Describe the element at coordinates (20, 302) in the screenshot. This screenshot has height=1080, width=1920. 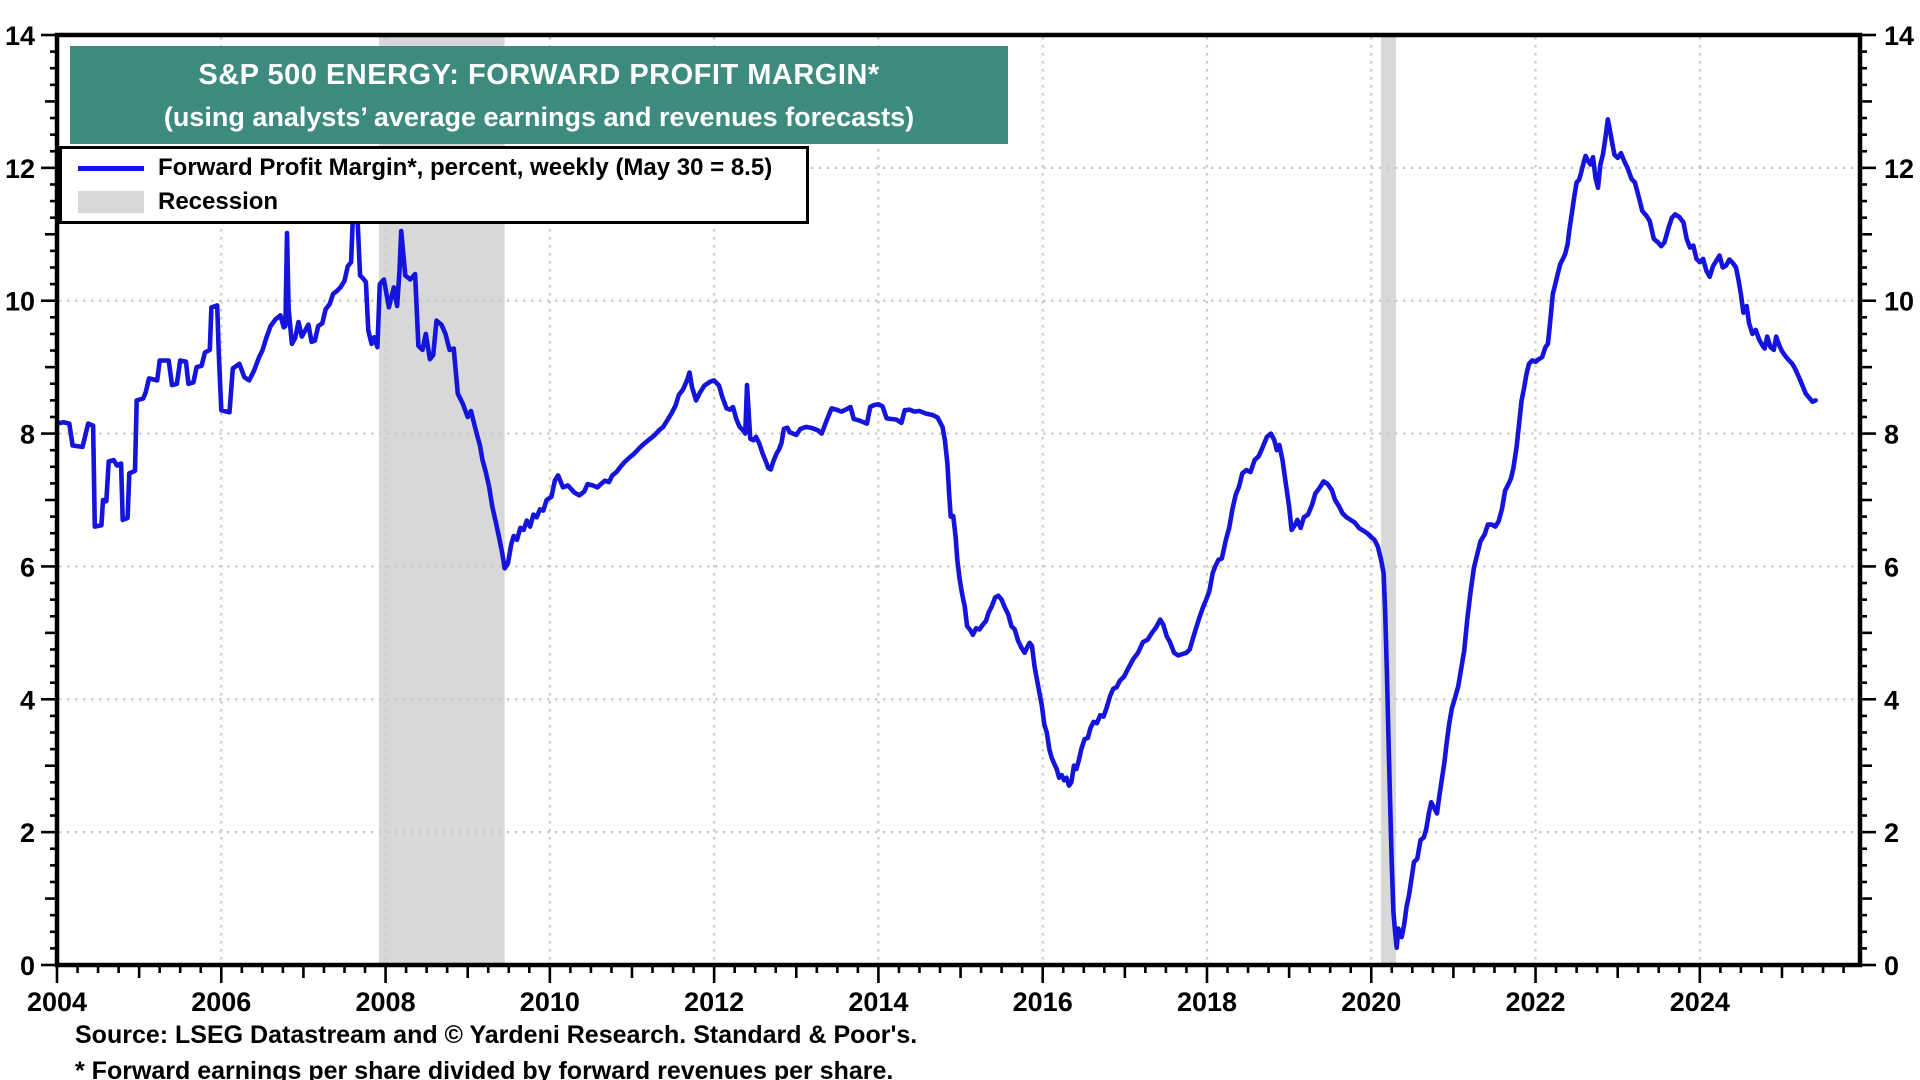
I see `y-axis-label: 10` at that location.